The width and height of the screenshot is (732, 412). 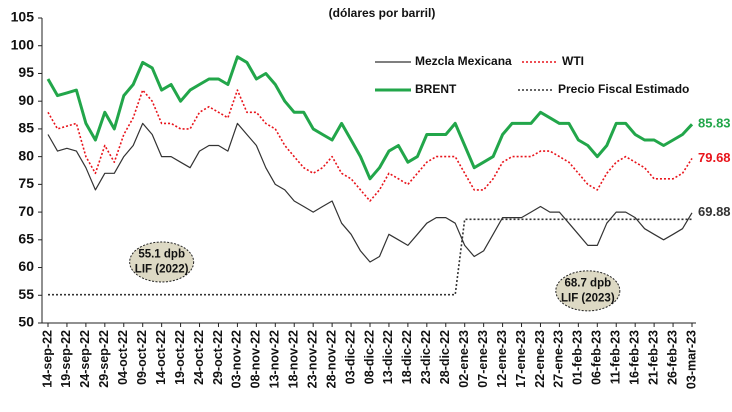 What do you see at coordinates (85, 359) in the screenshot?
I see `x-tick-label: 24-sep-22` at bounding box center [85, 359].